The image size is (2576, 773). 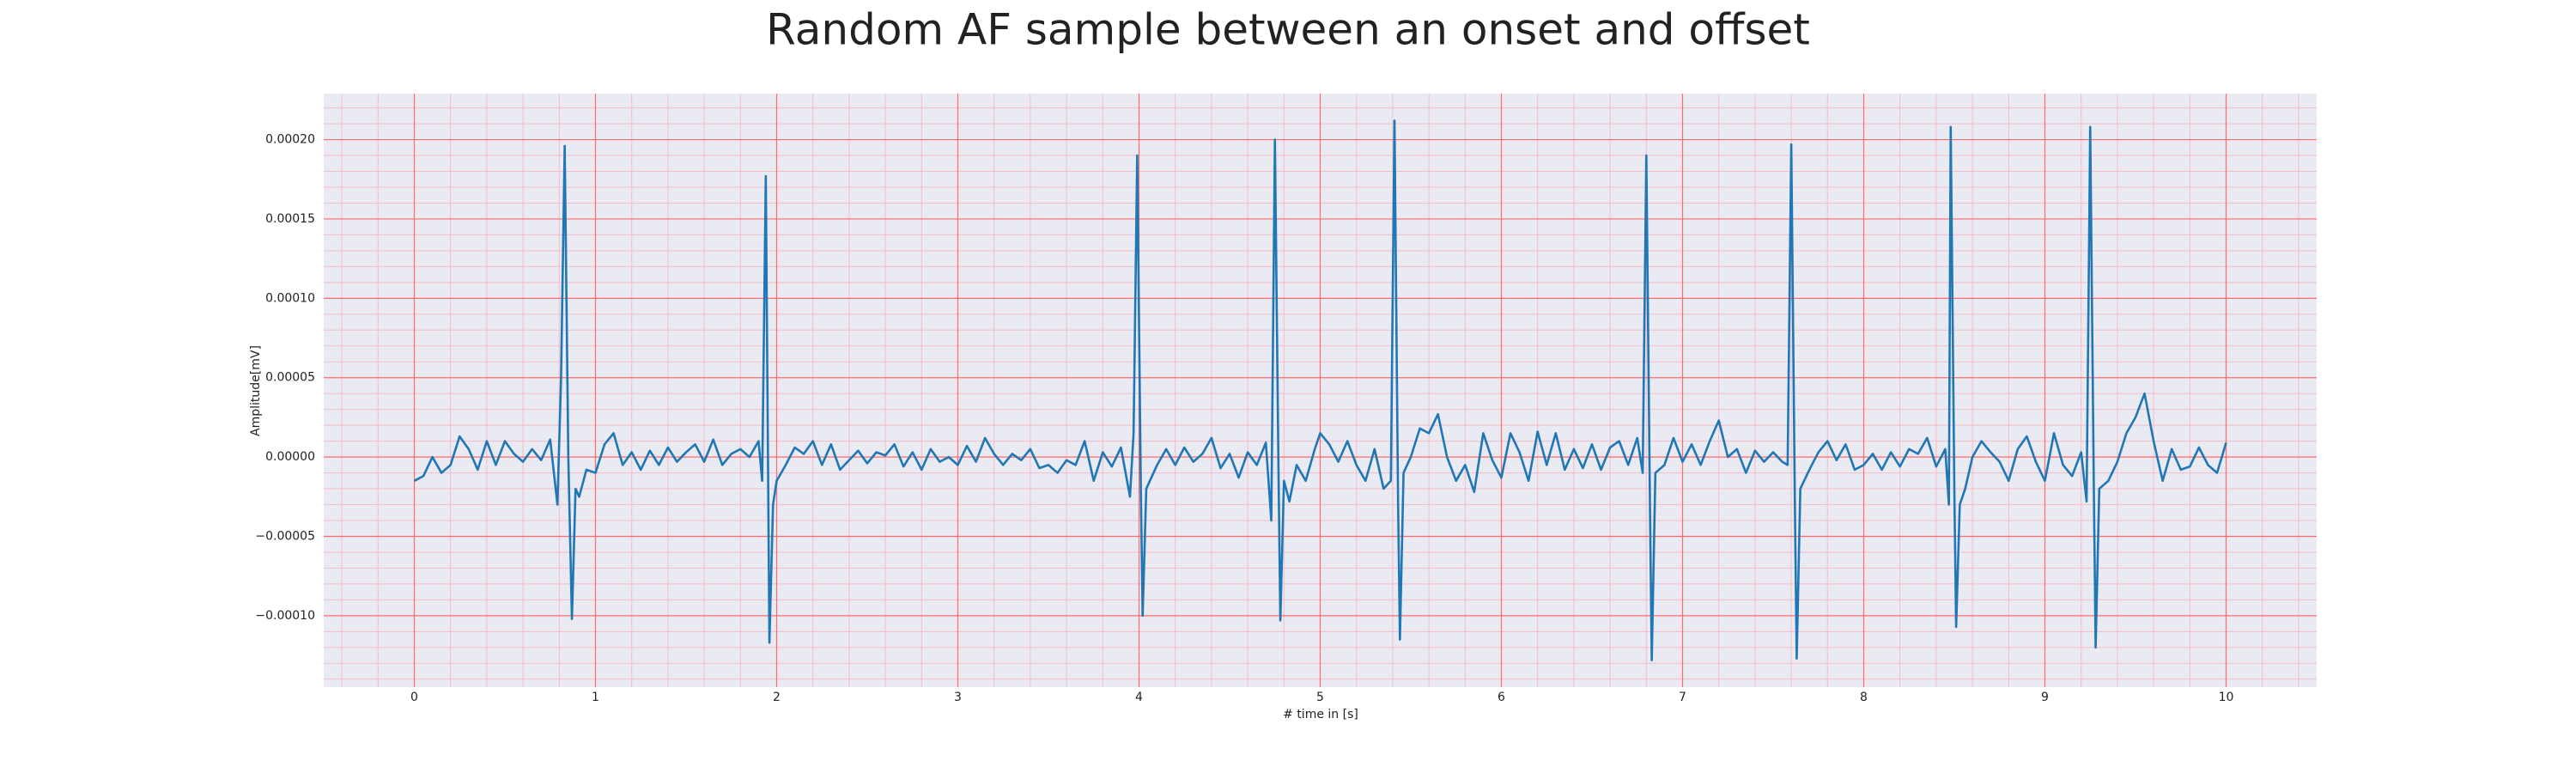 I want to click on y-tick-label: −0.00005, so click(x=285, y=536).